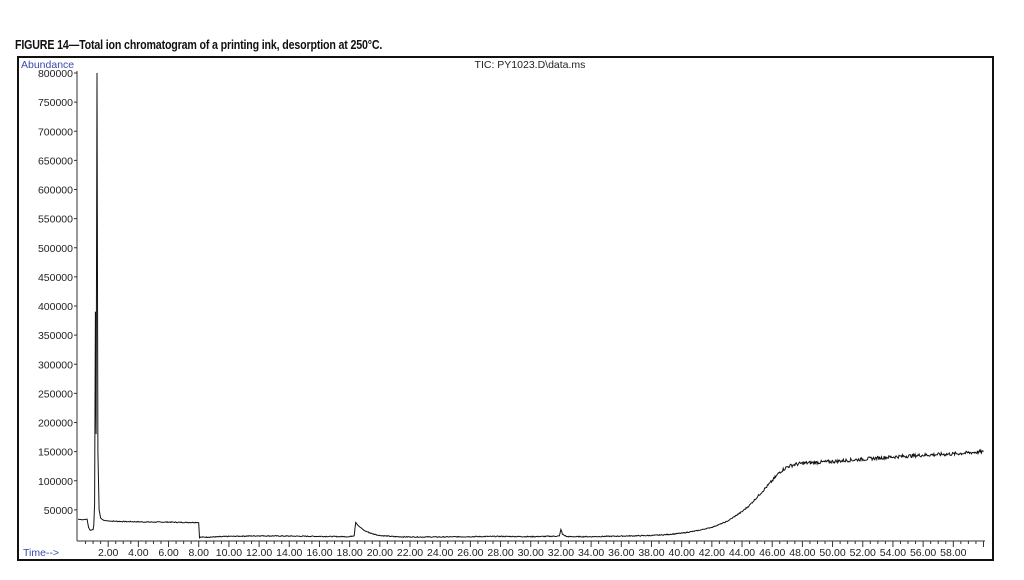 This screenshot has height=580, width=1024. Describe the element at coordinates (55, 453) in the screenshot. I see `y-tick-label: 150000` at that location.